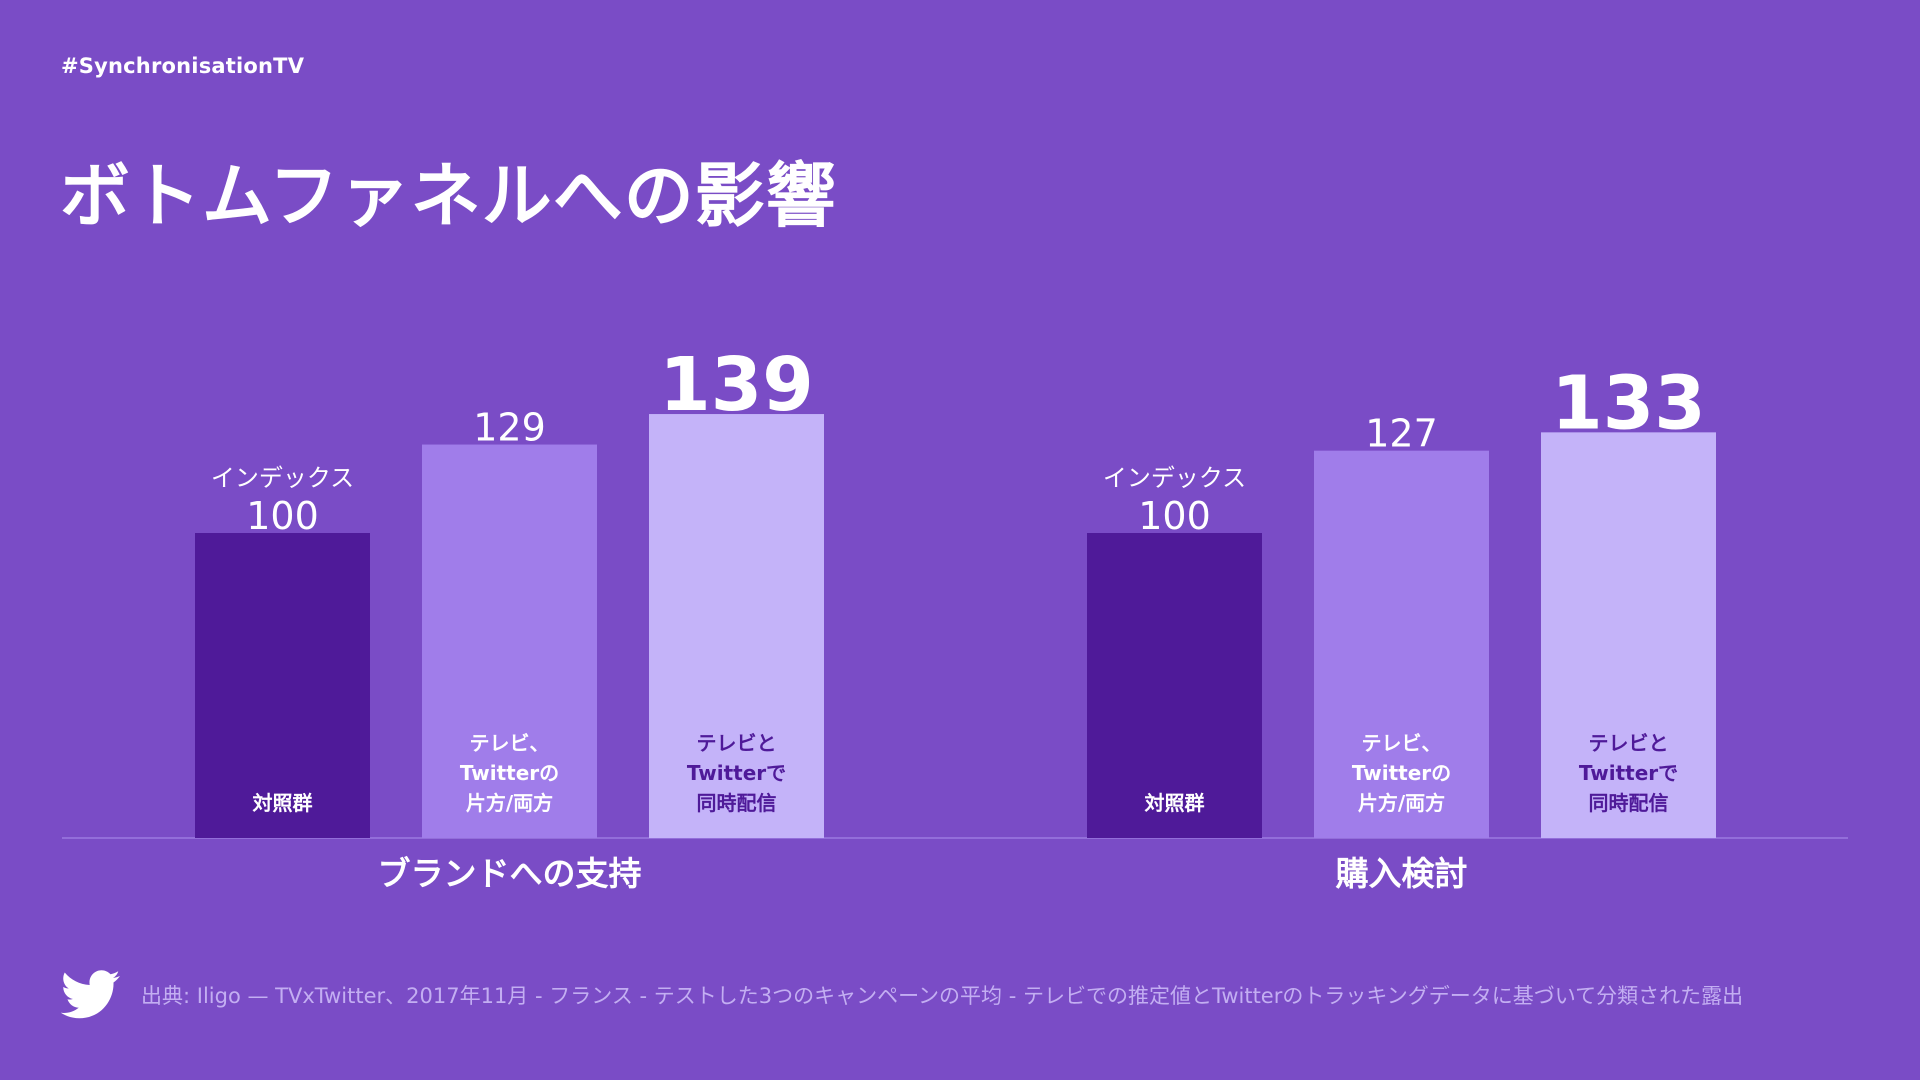 Image resolution: width=1920 pixels, height=1080 pixels. What do you see at coordinates (90, 994) in the screenshot?
I see `twitter-bird-icon` at bounding box center [90, 994].